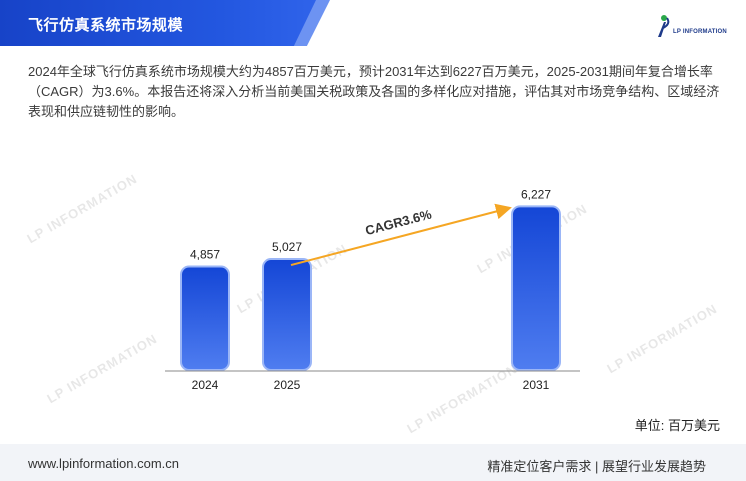  Describe the element at coordinates (677, 425) in the screenshot. I see `unit-label: 单位: 百万美元` at that location.